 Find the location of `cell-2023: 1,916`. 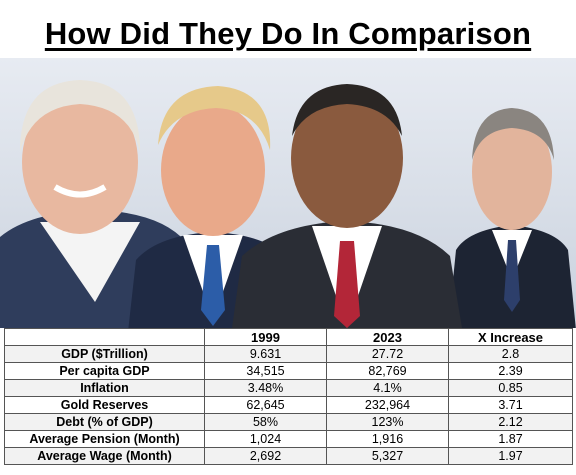

cell-2023: 1,916 is located at coordinates (387, 439).